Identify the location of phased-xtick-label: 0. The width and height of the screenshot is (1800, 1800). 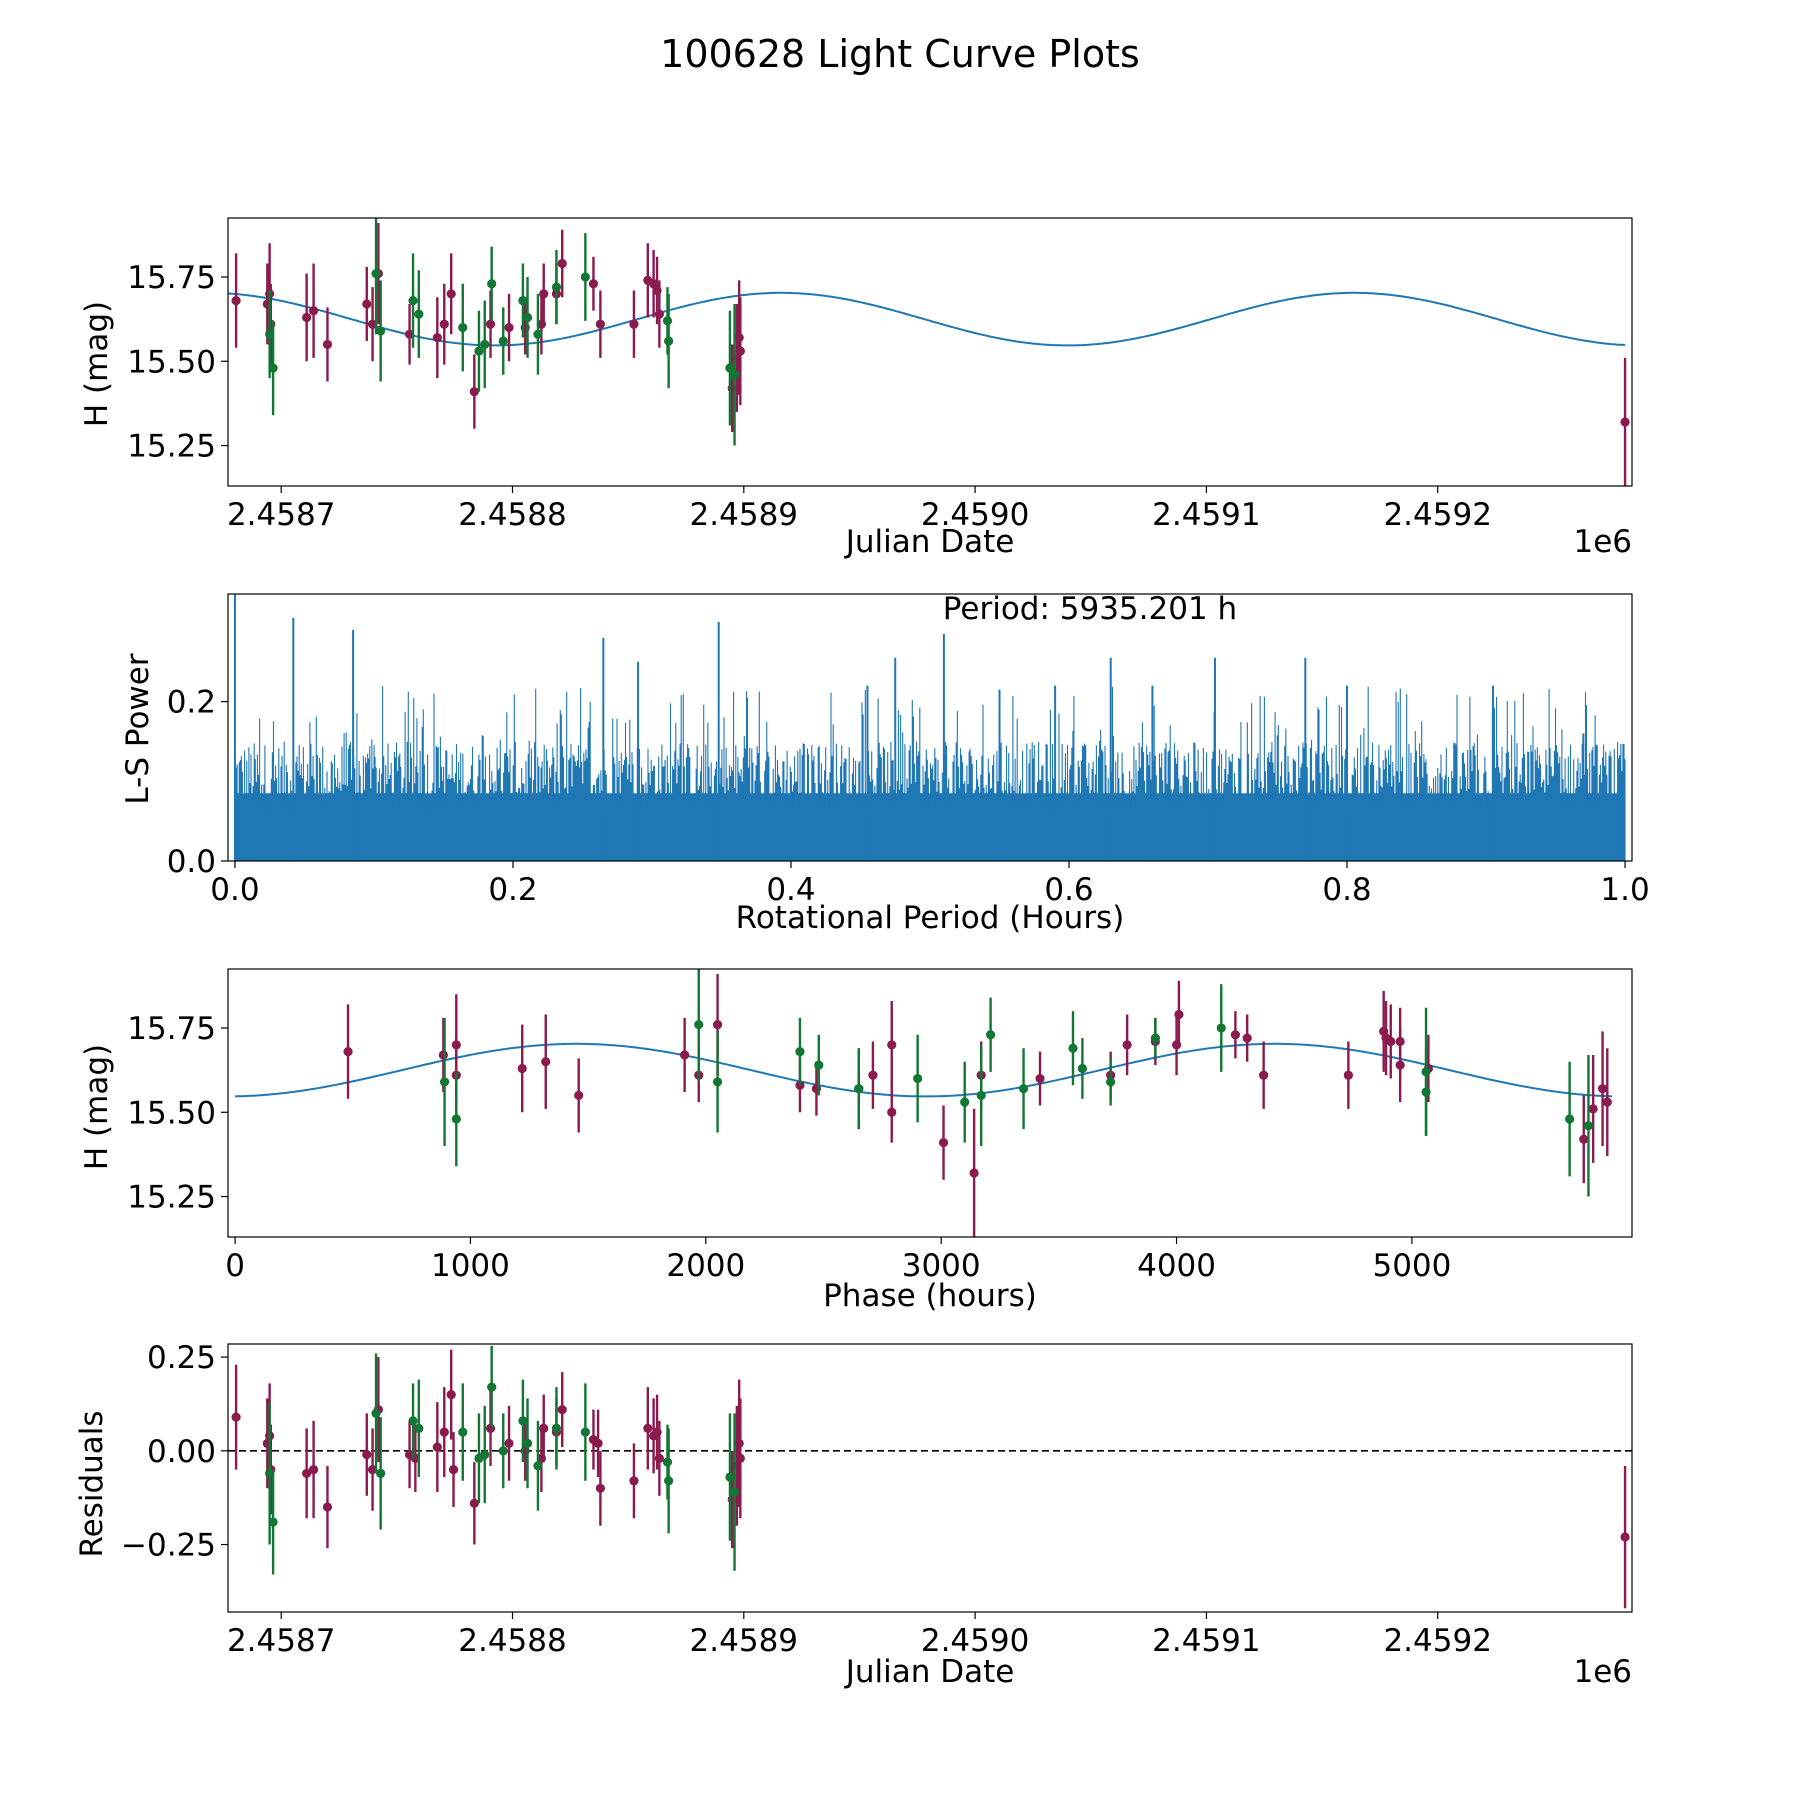
(235, 1266).